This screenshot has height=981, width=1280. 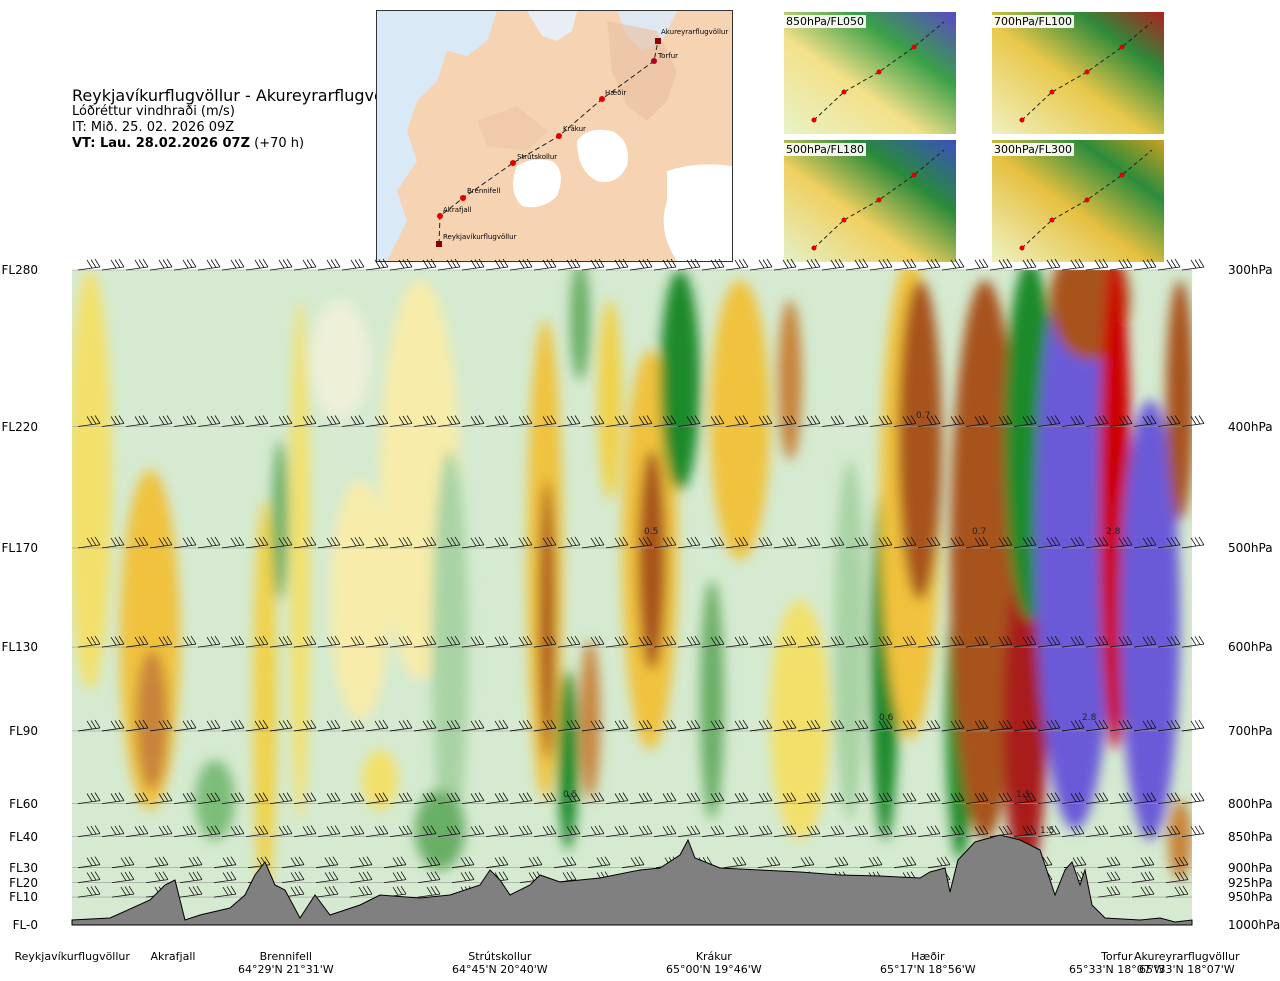 I want to click on contour-label: 2.8, so click(x=1113, y=532).